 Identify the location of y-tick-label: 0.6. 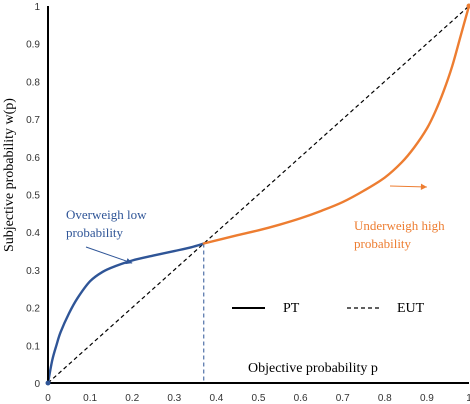
(33, 158).